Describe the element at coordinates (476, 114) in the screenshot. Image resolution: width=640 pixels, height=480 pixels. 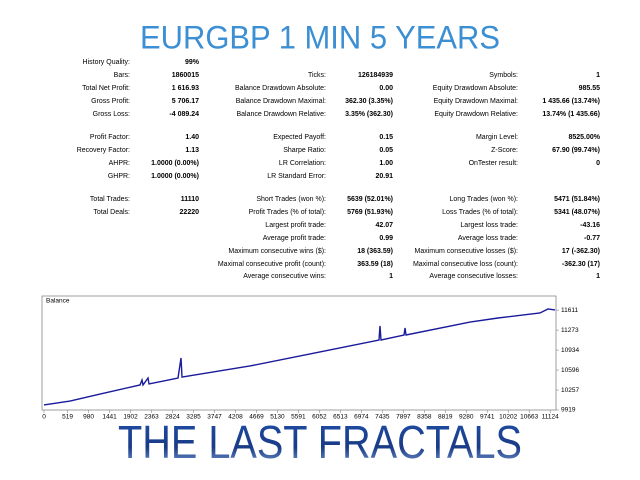
I see `stat-label: Equity Drawdown Relative:` at that location.